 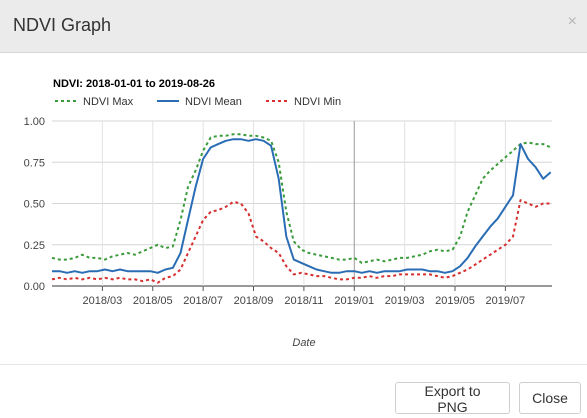 I want to click on dialog-footer: Export to PNG Close, so click(x=293, y=391).